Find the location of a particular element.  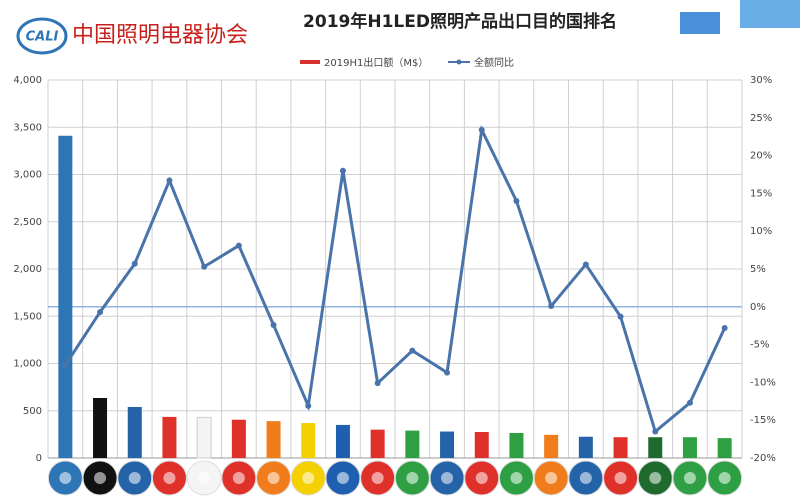

y-tick-label: 2,500 is located at coordinates (27, 222).